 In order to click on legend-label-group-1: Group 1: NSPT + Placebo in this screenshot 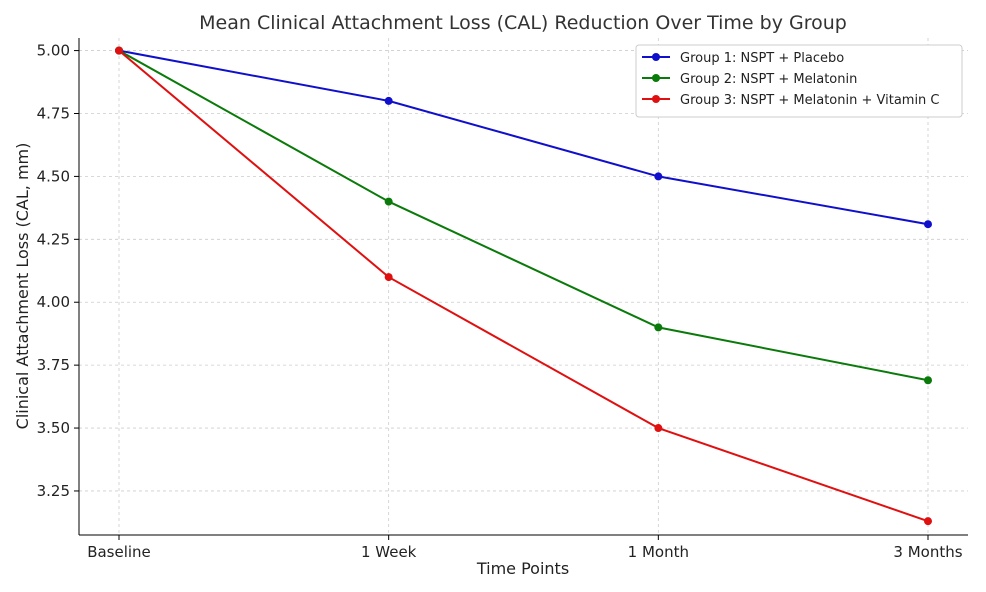, I will do `click(762, 58)`.